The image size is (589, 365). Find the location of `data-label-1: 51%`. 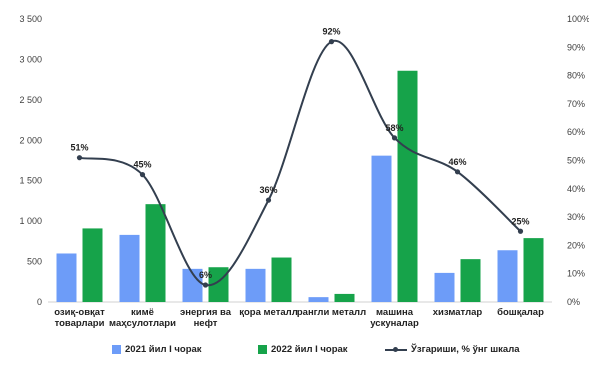

data-label-1: 51% is located at coordinates (79, 148).